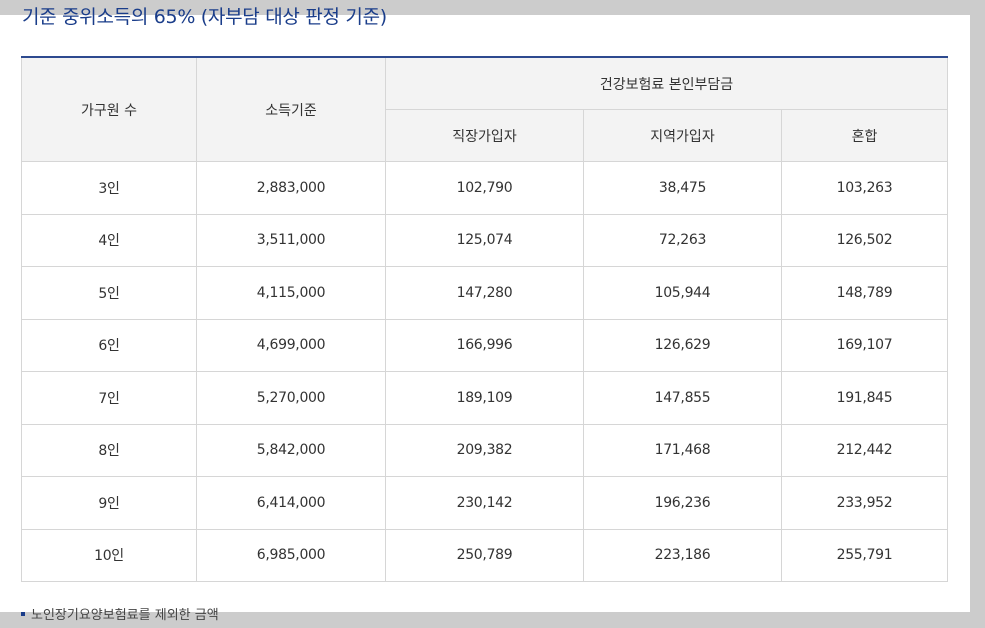  Describe the element at coordinates (291, 188) in the screenshot. I see `cell-income: 2,883,000` at that location.